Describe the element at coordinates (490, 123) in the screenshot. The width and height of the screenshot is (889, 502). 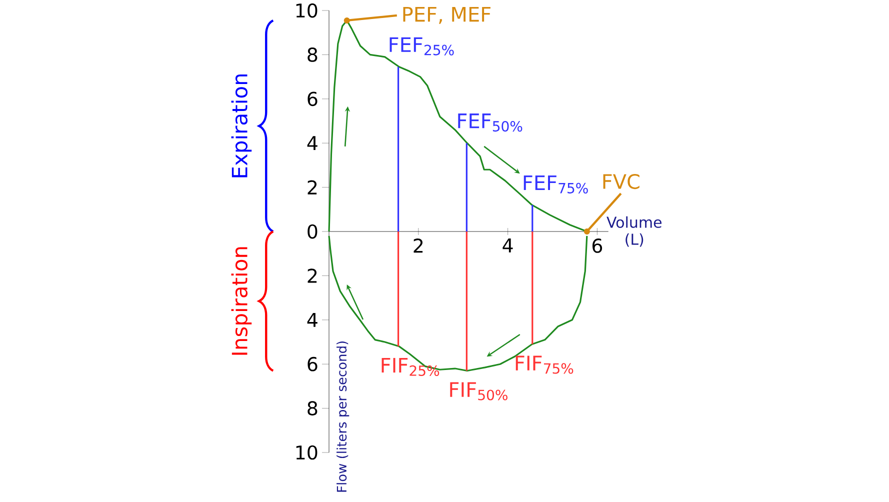
I see `annotation: FEF$_{50%}$` at that location.